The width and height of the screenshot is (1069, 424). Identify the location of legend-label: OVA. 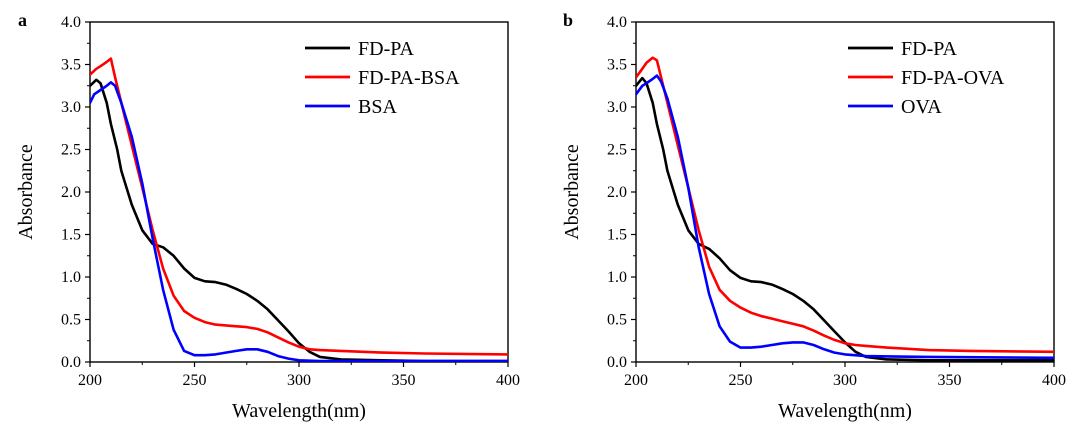
(921, 107).